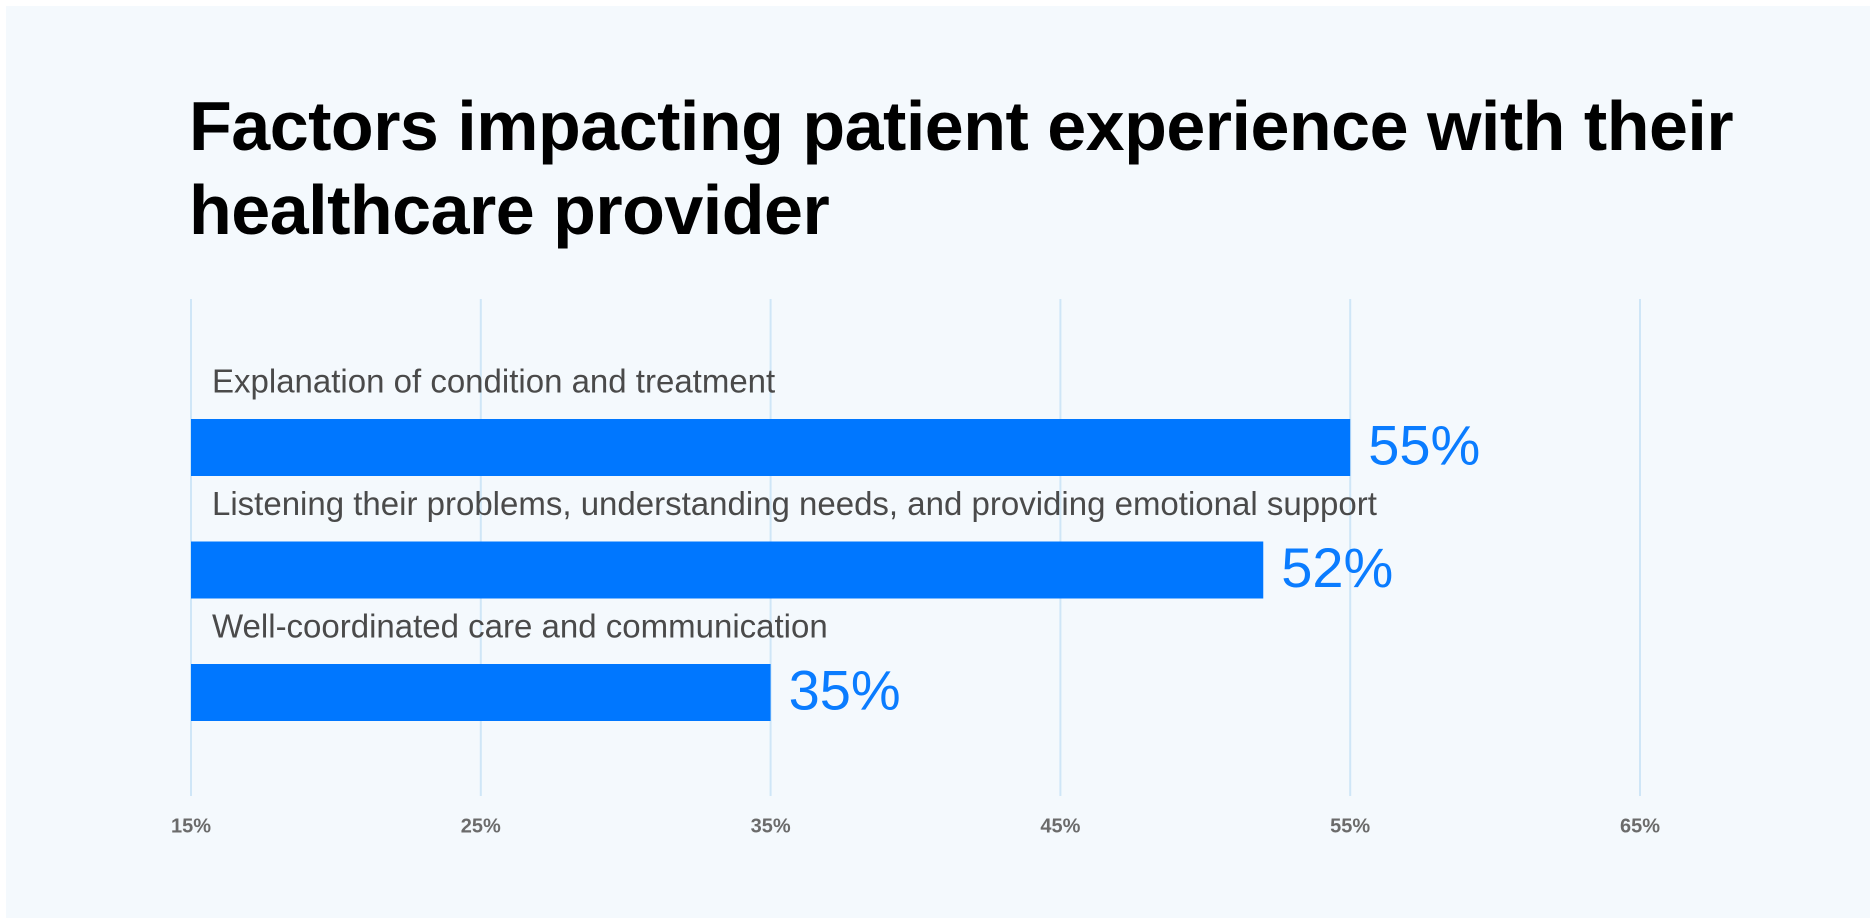  Describe the element at coordinates (520, 626) in the screenshot. I see `category-label: Well-coordinated care and communication` at that location.